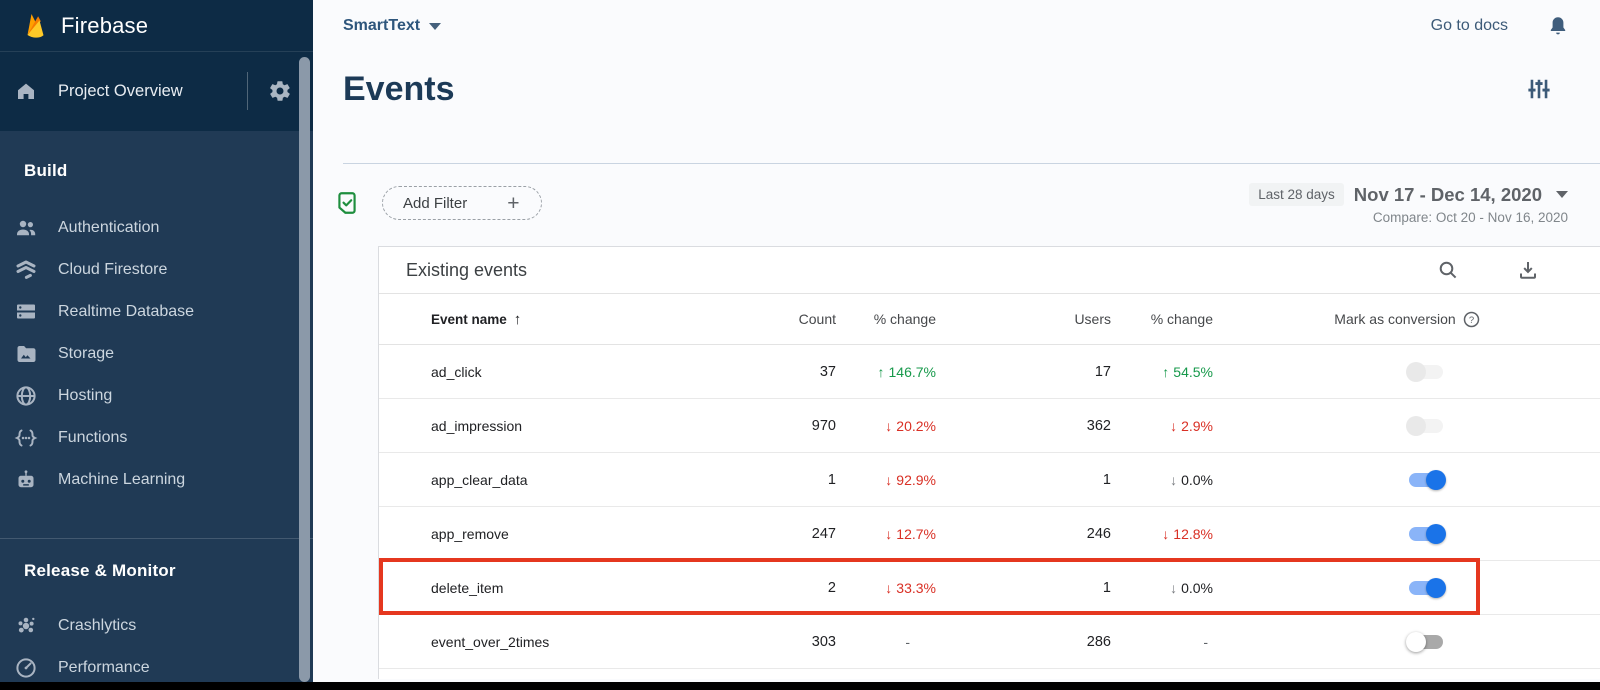 The height and width of the screenshot is (690, 1600). Describe the element at coordinates (1528, 270) in the screenshot. I see `download-icon` at that location.